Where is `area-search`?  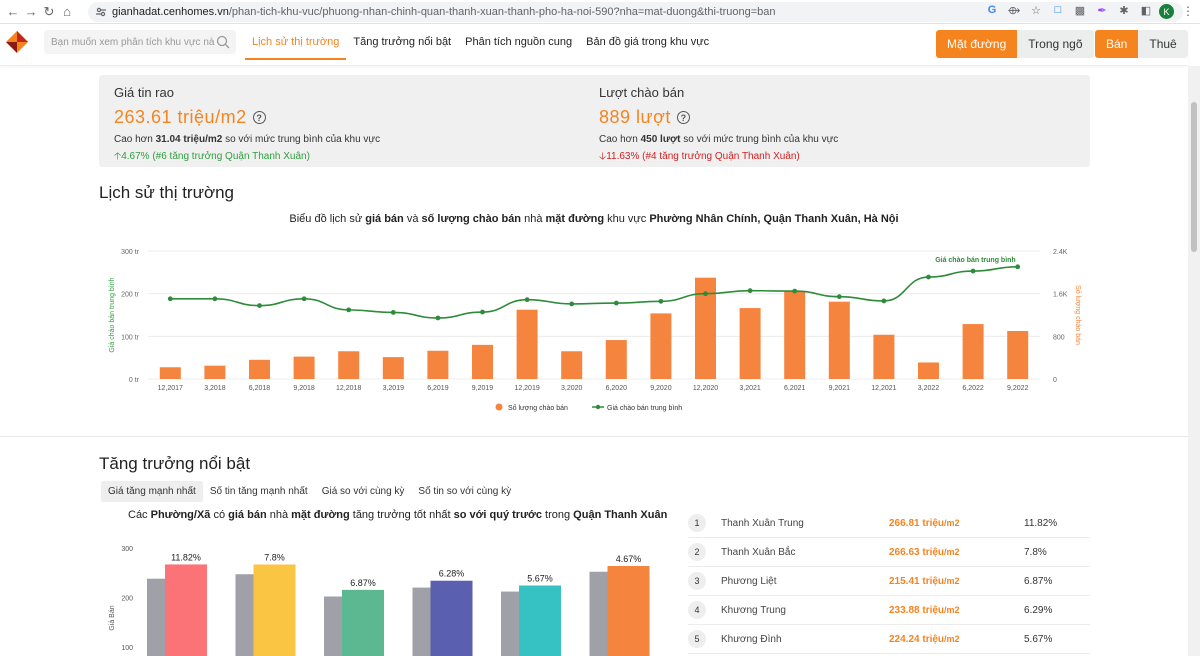
area-search is located at coordinates (140, 42).